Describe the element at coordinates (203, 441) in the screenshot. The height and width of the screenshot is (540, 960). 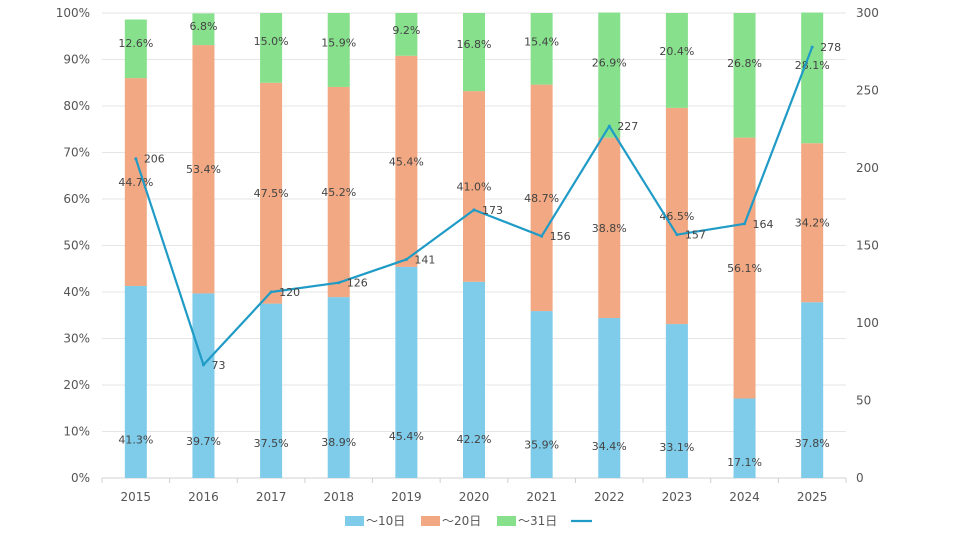
I see `bar-data-label: 39.7%` at that location.